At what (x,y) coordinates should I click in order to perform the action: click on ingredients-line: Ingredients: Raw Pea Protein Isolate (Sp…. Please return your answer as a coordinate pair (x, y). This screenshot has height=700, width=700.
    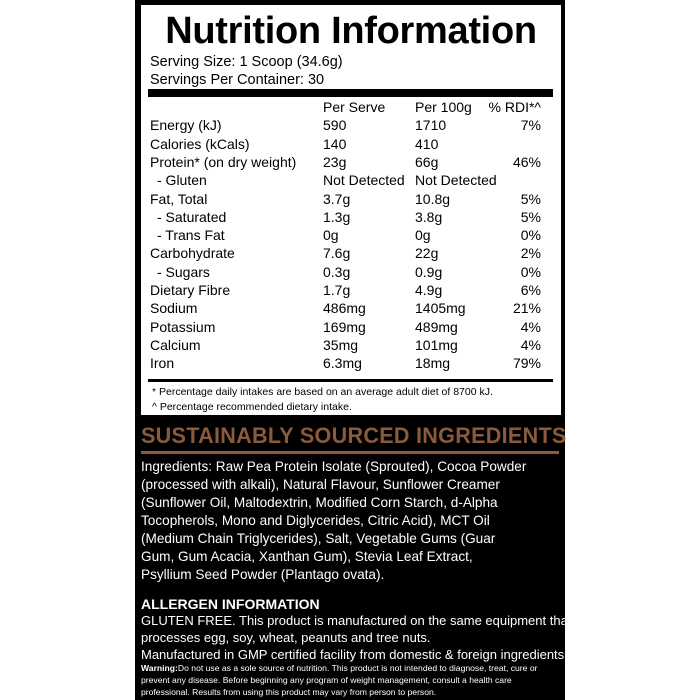
    Looking at the image, I should click on (334, 466).